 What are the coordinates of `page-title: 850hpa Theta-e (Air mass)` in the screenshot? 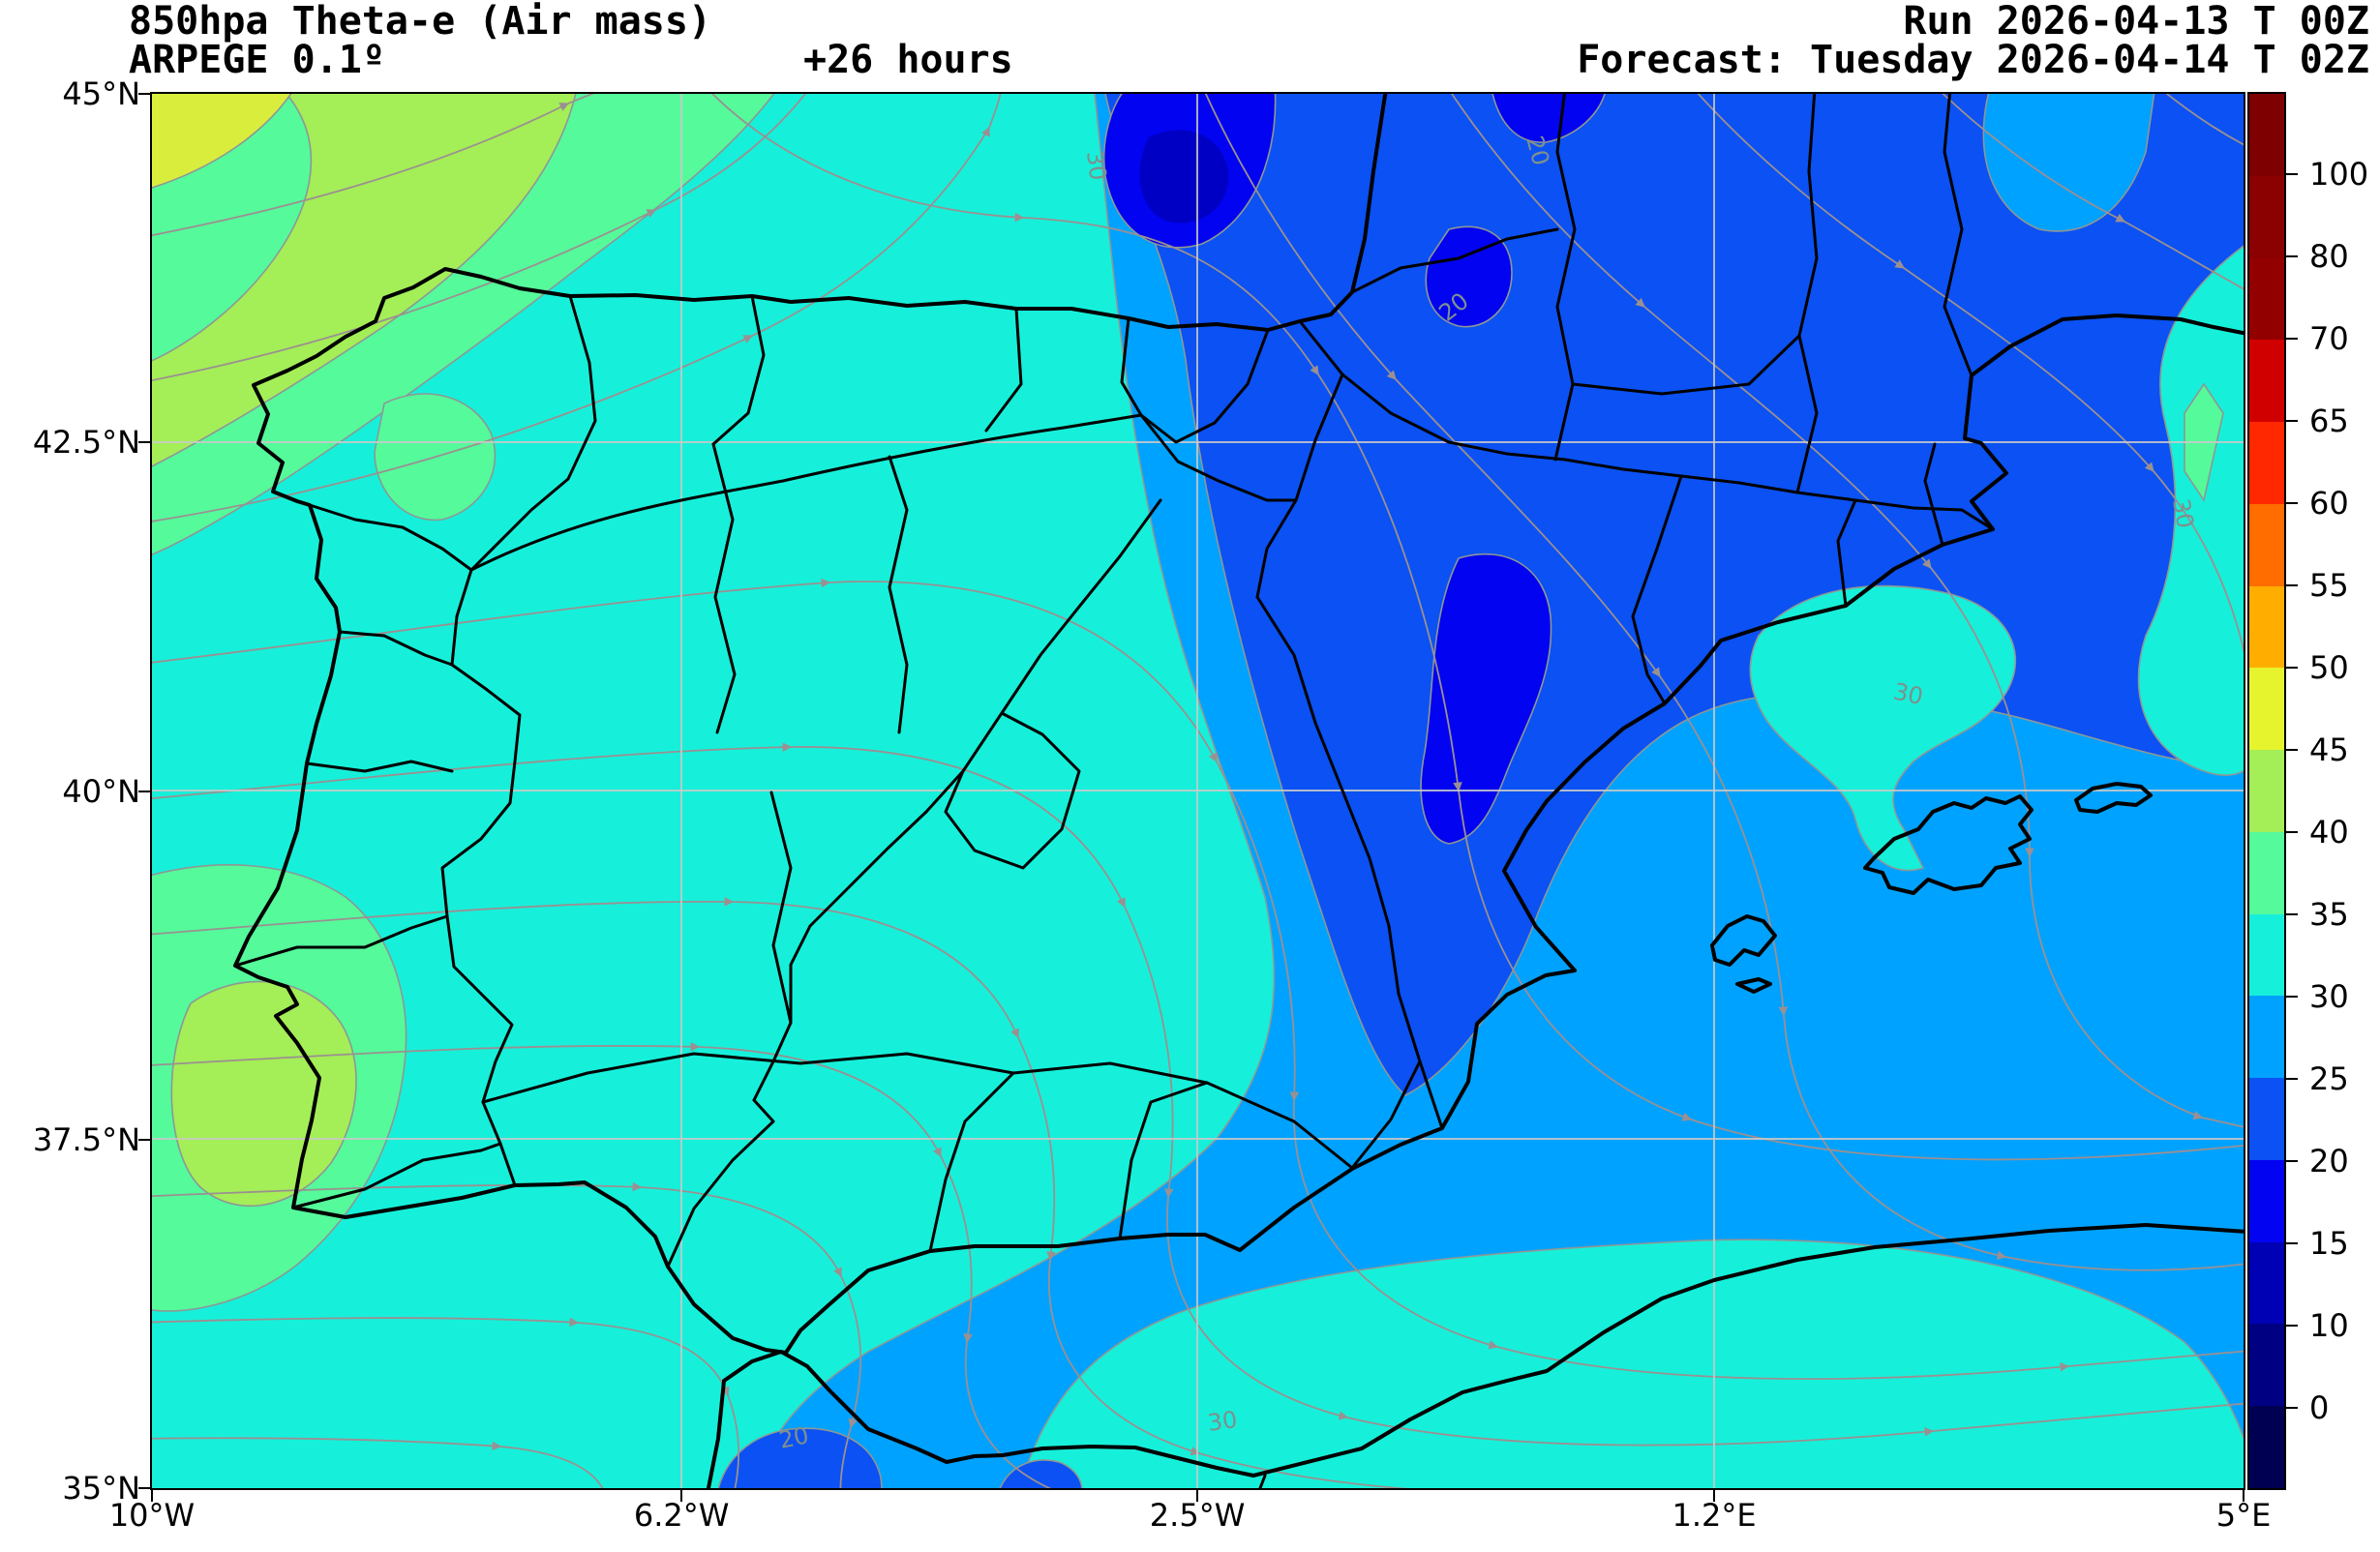 It's located at (421, 22).